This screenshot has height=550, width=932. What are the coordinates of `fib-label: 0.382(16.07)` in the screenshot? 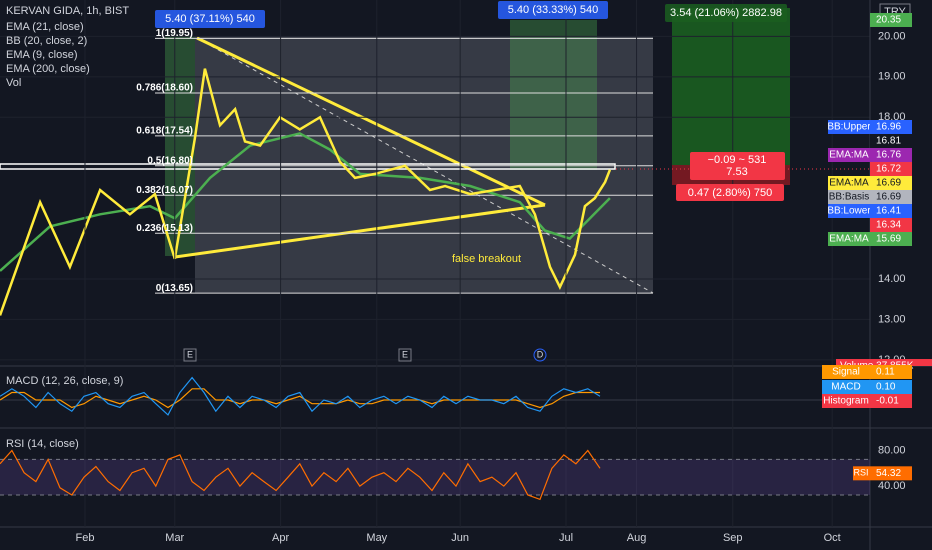 It's located at (164, 190).